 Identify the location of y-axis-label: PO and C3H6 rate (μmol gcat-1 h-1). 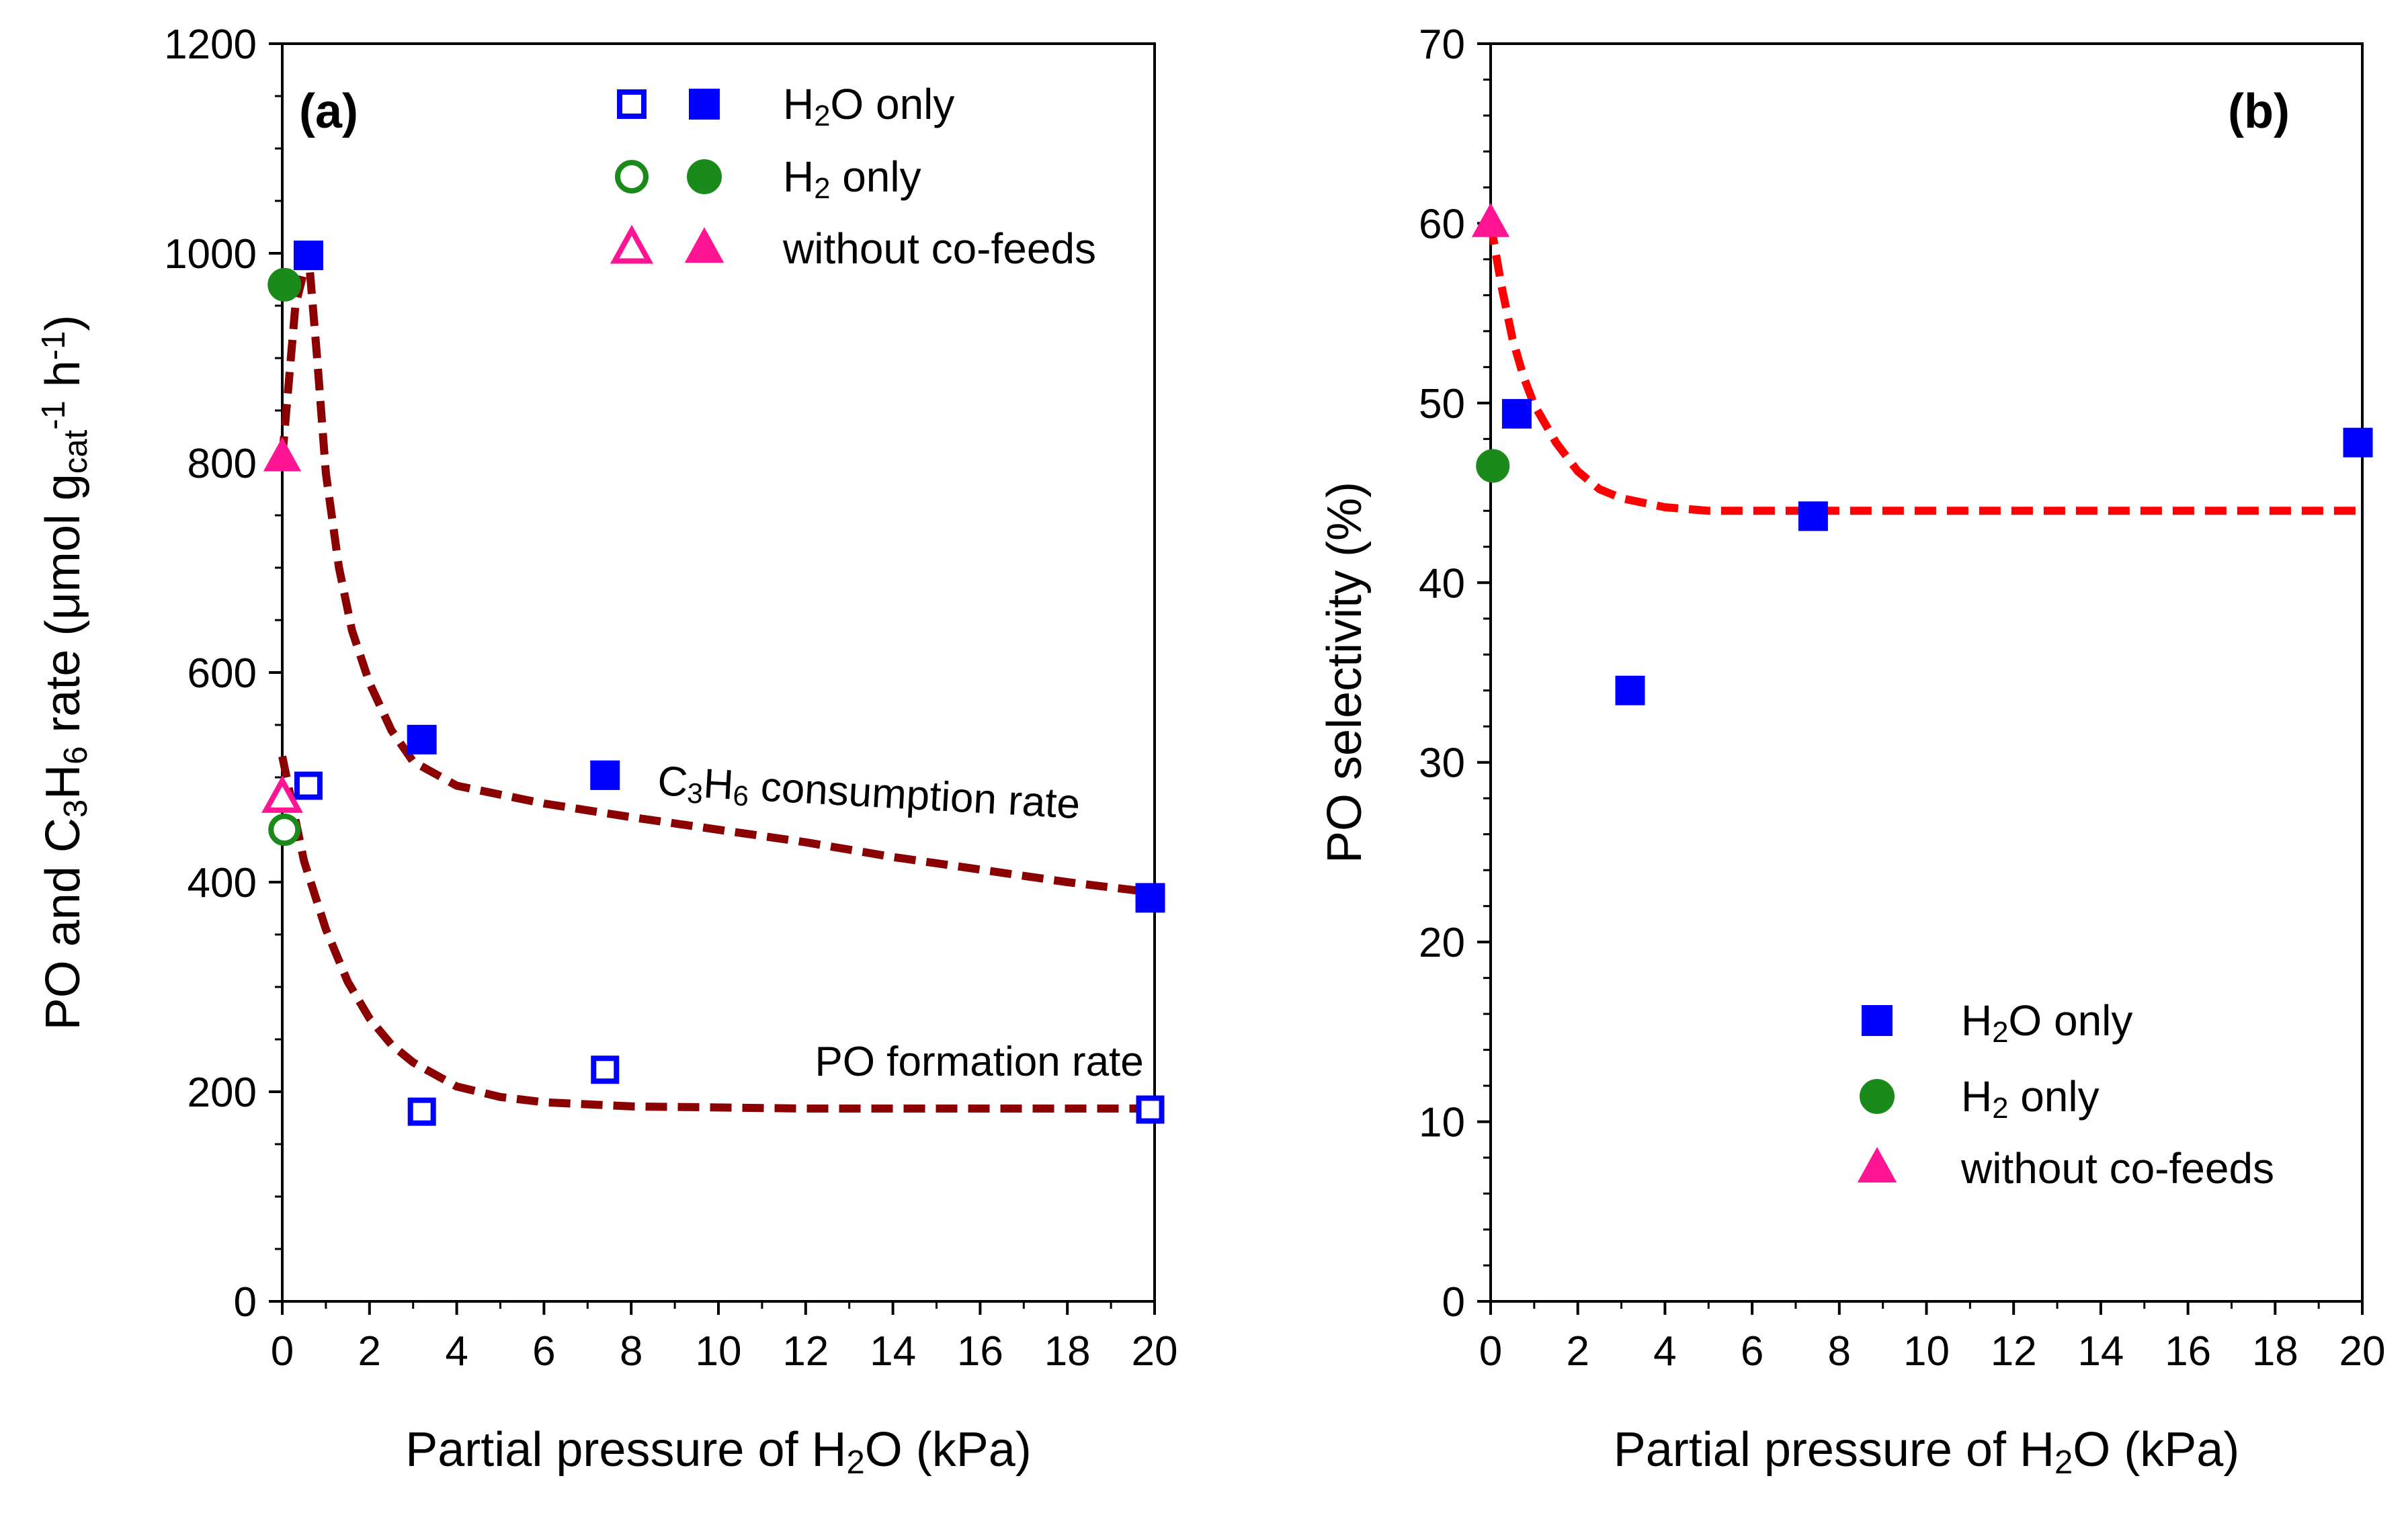
(65, 673).